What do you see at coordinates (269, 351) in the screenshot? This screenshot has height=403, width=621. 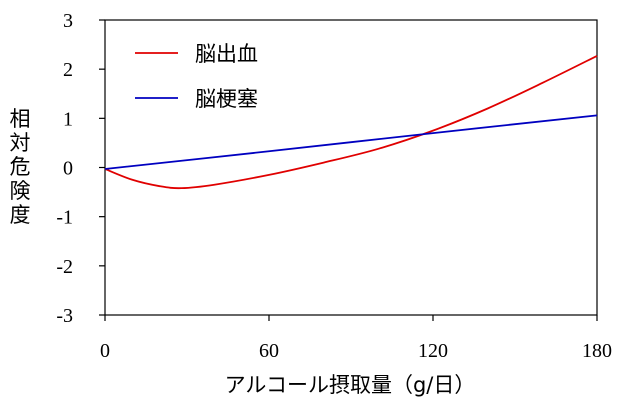 I see `x-tick-label: 60` at bounding box center [269, 351].